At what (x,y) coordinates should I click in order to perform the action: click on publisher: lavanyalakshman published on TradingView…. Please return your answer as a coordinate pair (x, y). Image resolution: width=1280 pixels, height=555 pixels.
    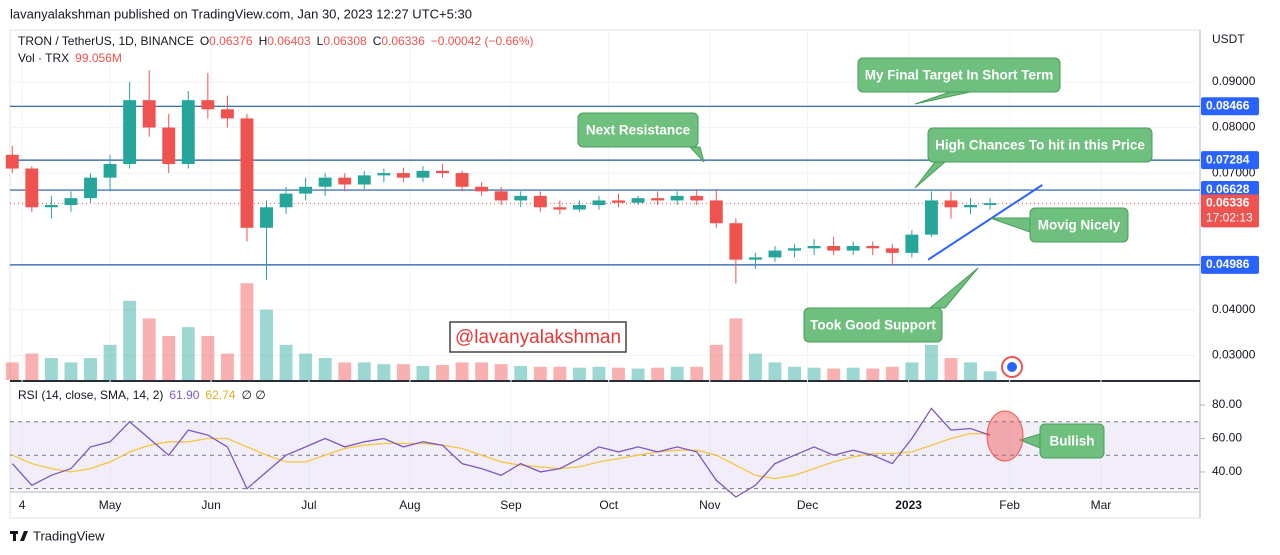
    Looking at the image, I should click on (241, 13).